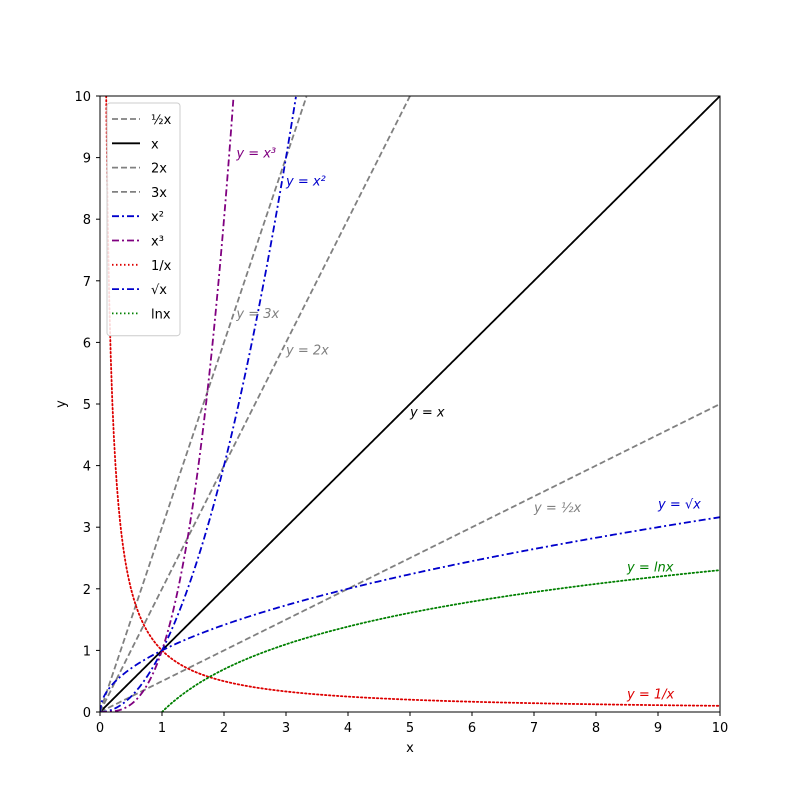 This screenshot has width=800, height=800. Describe the element at coordinates (557, 508) in the screenshot. I see `annotation-5: y = ½x` at that location.